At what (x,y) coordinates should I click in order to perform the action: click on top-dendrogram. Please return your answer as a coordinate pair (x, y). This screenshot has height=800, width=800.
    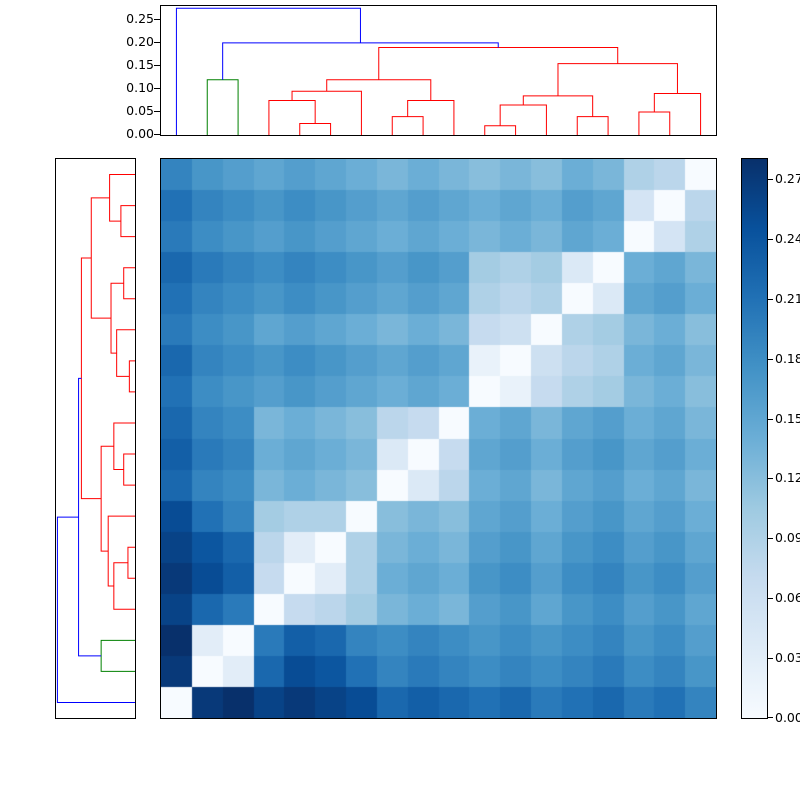
    Looking at the image, I should click on (438, 70).